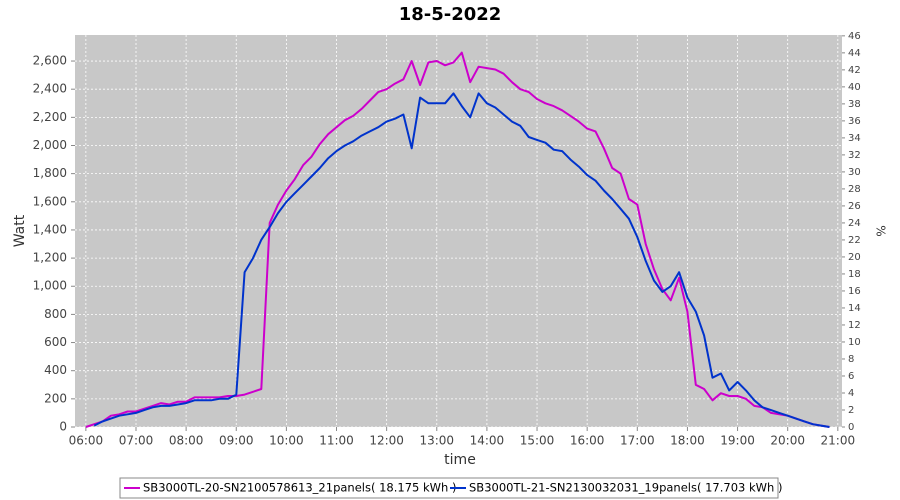 This screenshot has width=900, height=500. I want to click on x-tick-label: 17:00, so click(637, 441).